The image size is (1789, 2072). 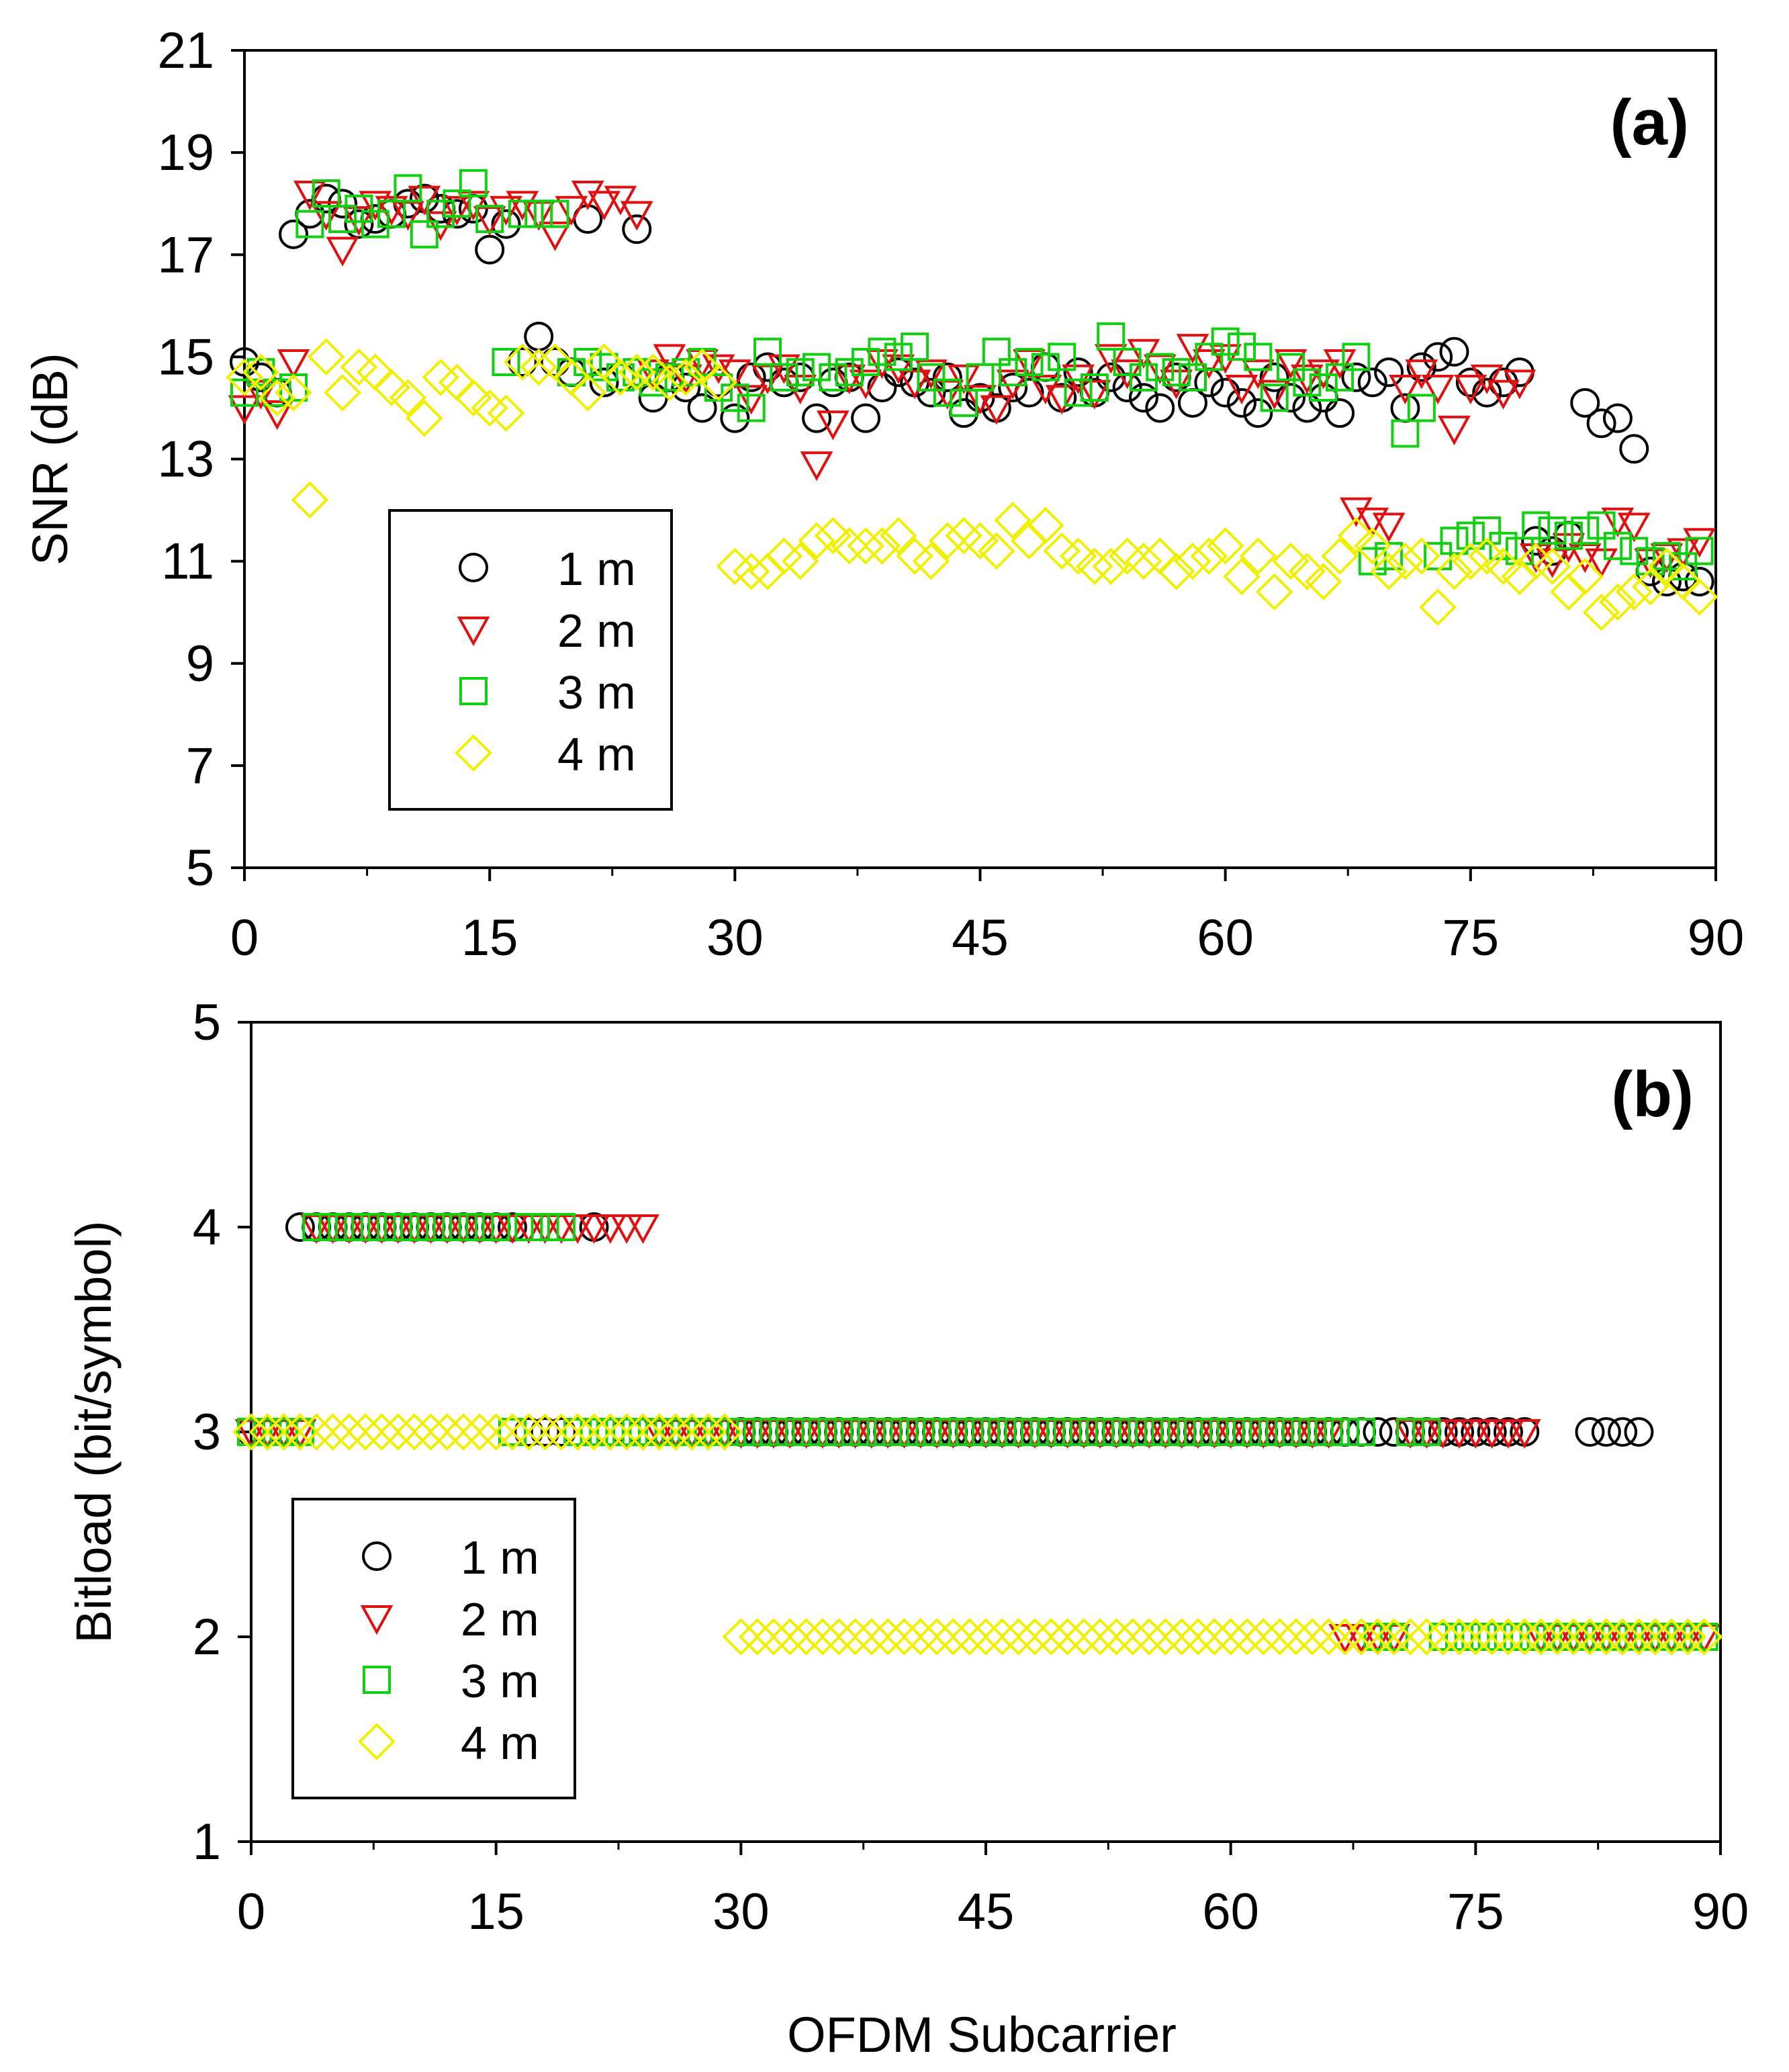 What do you see at coordinates (1475, 1911) in the screenshot?
I see `panel-b-x-tick-label: 75` at bounding box center [1475, 1911].